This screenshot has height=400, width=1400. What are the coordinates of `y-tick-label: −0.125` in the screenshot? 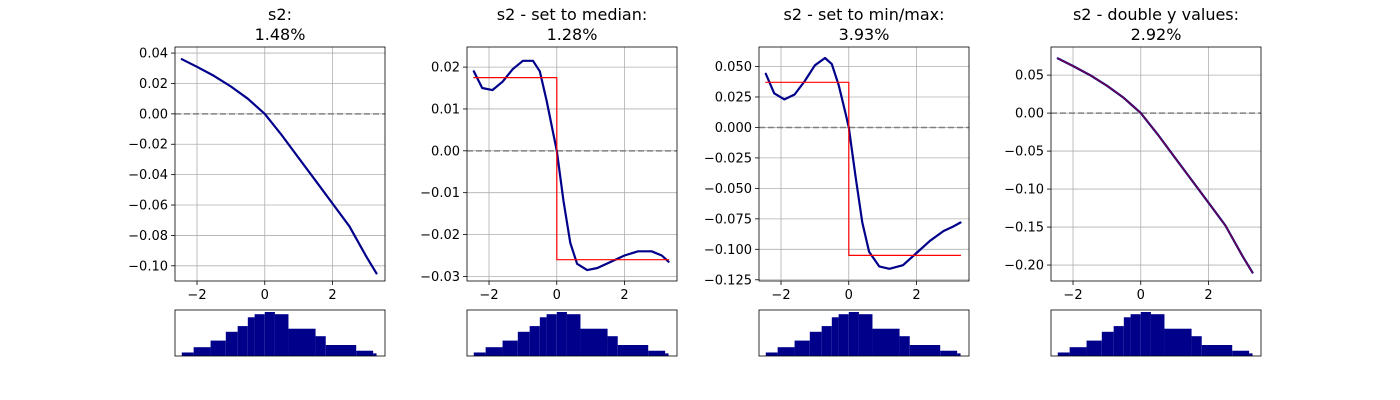 It's located at (728, 280).